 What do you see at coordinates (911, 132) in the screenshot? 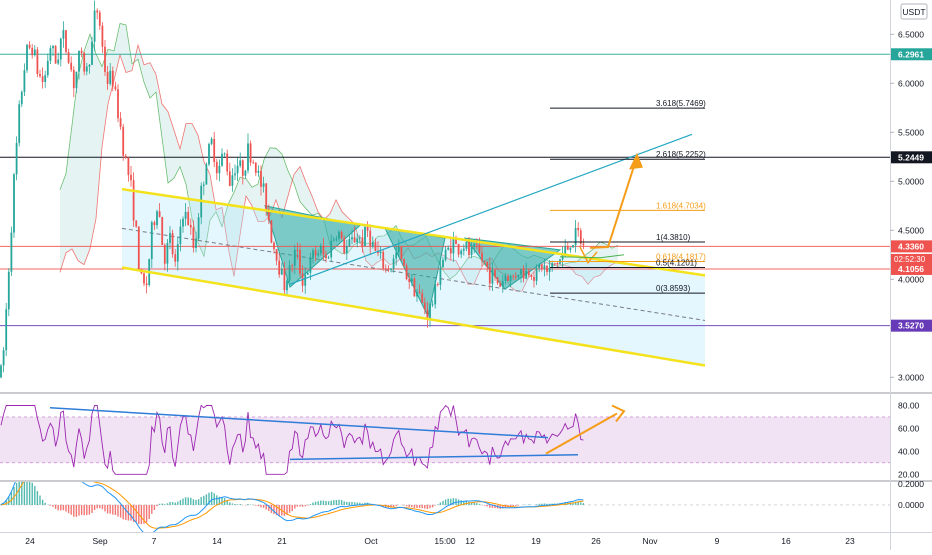
I see `price-tick-label: 5.5000` at bounding box center [911, 132].